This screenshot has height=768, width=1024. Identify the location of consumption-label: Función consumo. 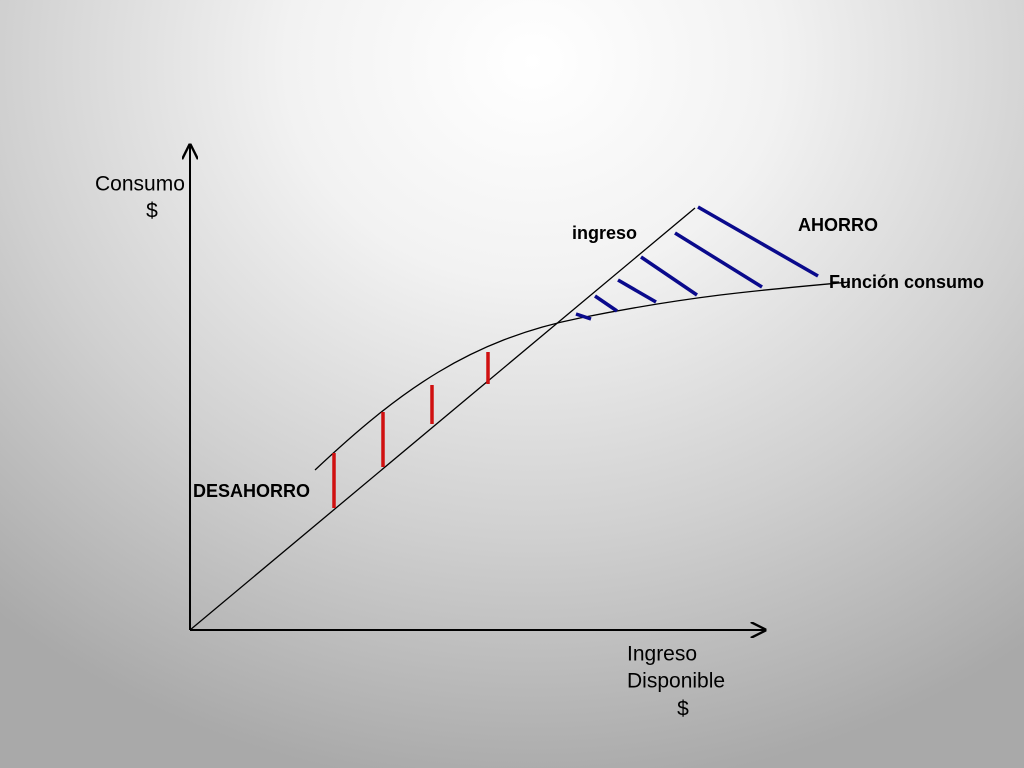
(906, 282).